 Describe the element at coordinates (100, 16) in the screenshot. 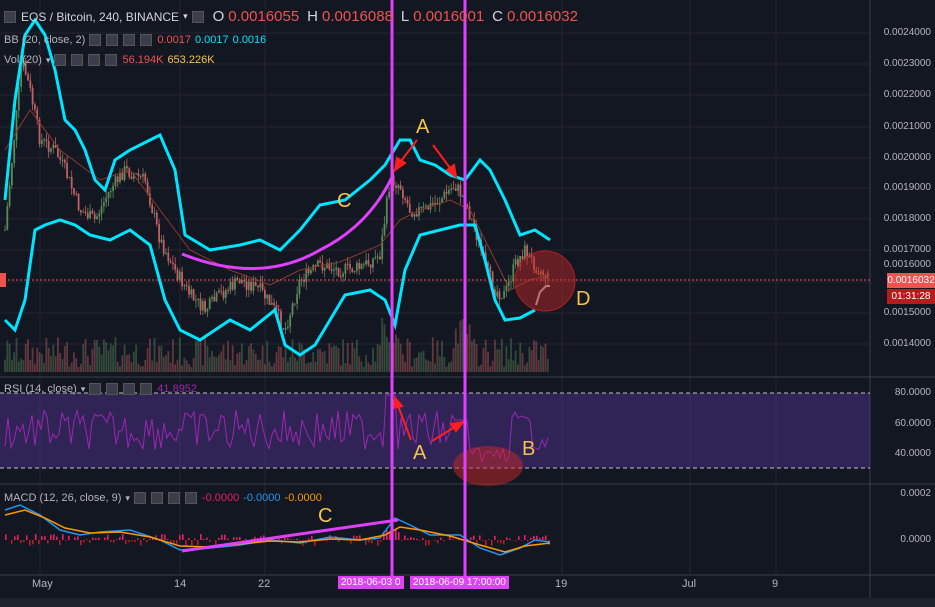

I see `symbol-title: EOS / Bitcoin, 240, BINANCE` at that location.